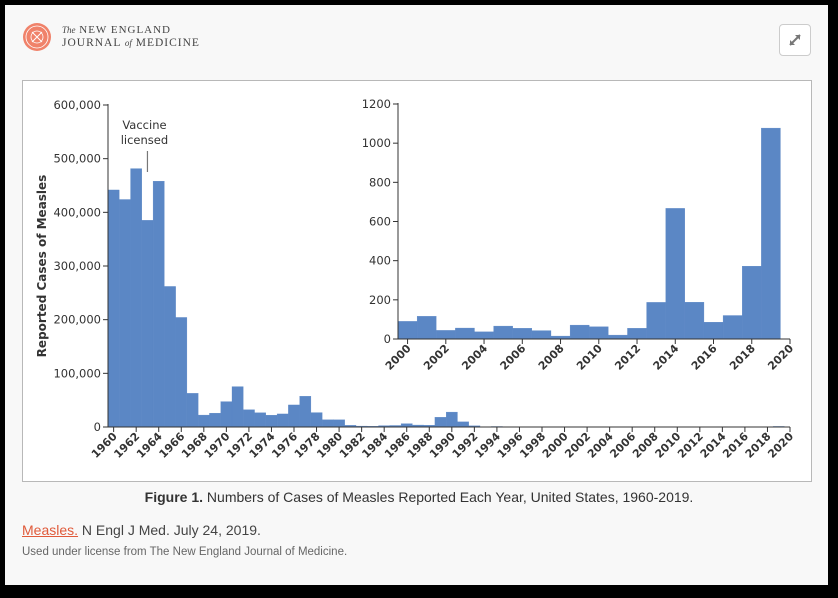  Describe the element at coordinates (551, 357) in the screenshot. I see `x-tick-label: 2008` at that location.